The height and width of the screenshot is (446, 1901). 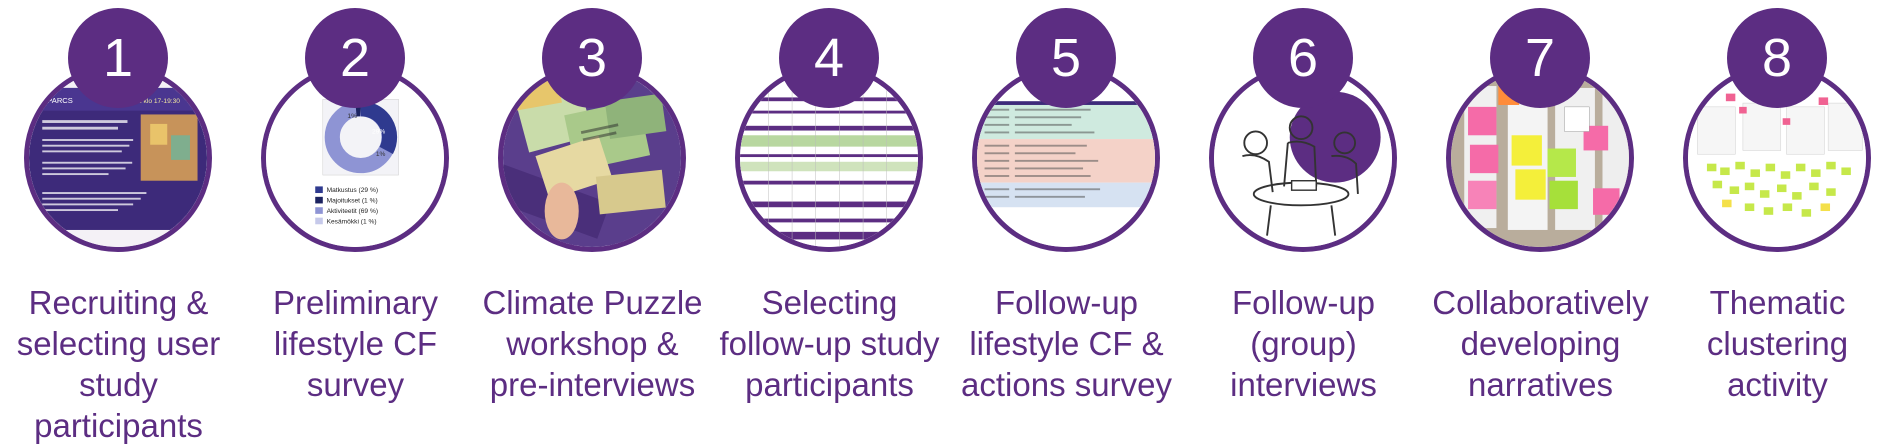 I want to click on step-7-caption: Collaboratively developing narratives, so click(x=1540, y=343).